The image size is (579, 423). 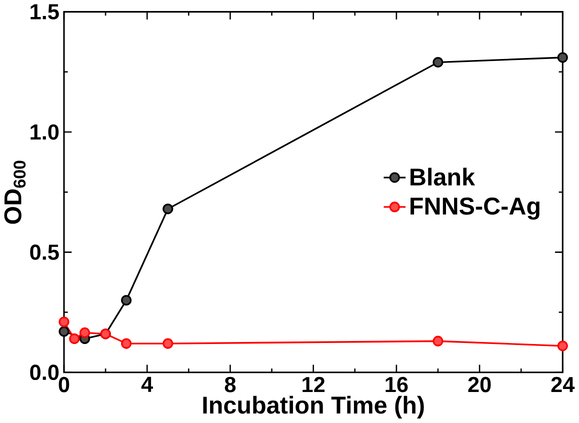 What do you see at coordinates (479, 384) in the screenshot?
I see `x-tick-label: 20` at bounding box center [479, 384].